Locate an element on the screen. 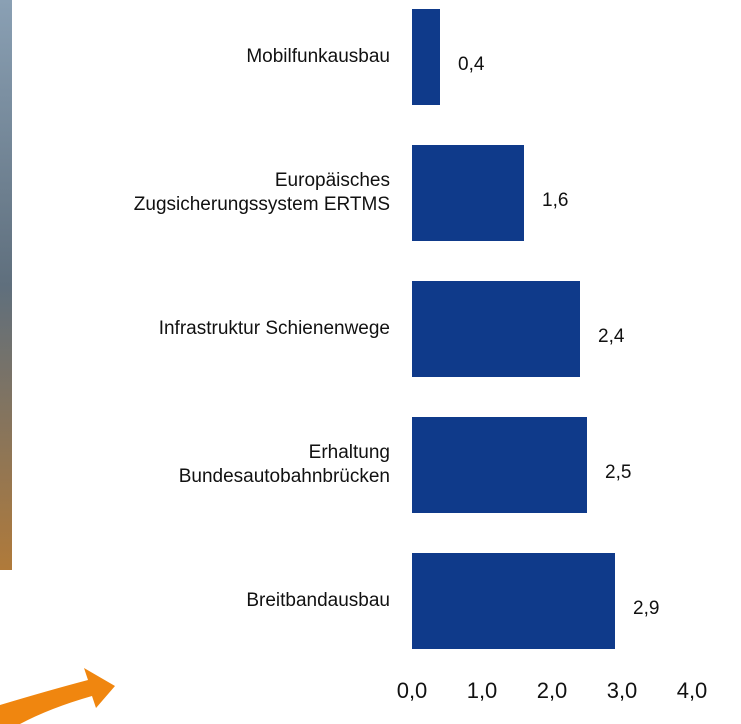 The width and height of the screenshot is (741, 724). category-label: Infrastruktur Schienenwege is located at coordinates (274, 328).